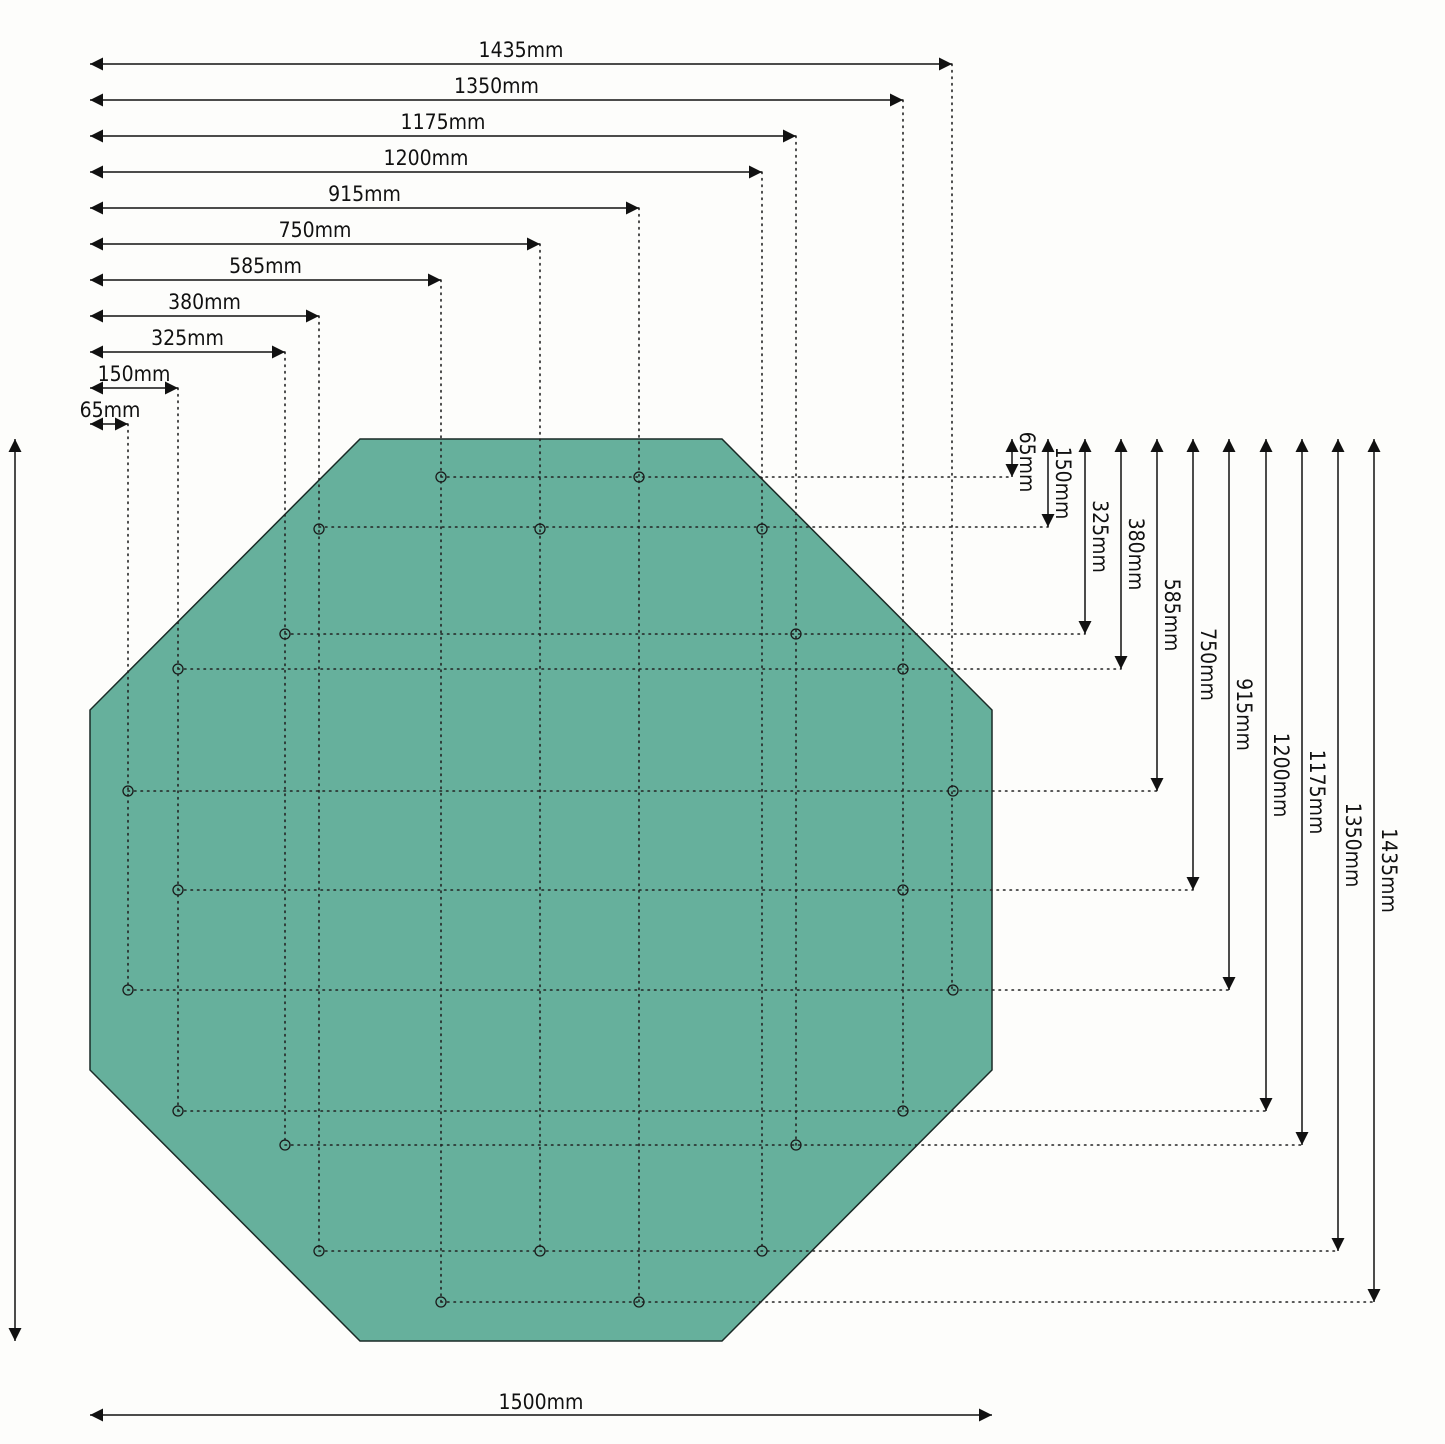 This screenshot has height=1444, width=1445. I want to click on vertical-dimension-label: 1350mm, so click(1353, 845).